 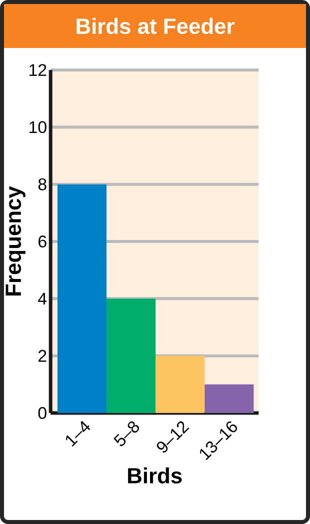 What do you see at coordinates (42, 241) in the screenshot?
I see `y-tick-label: 6` at bounding box center [42, 241].